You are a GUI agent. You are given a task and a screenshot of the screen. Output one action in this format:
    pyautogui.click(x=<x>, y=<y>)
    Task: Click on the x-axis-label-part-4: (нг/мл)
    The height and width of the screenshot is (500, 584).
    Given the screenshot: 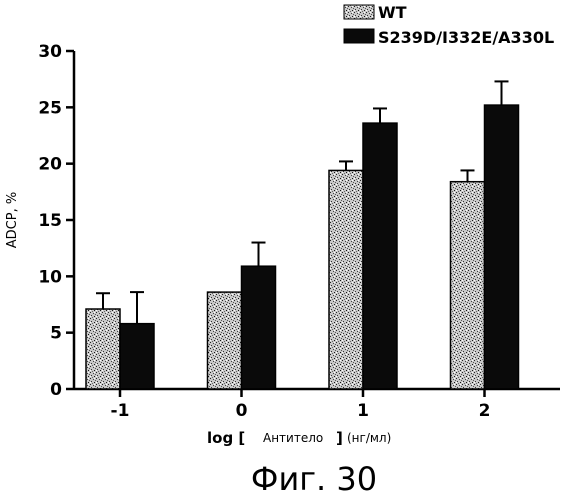 What is the action you would take?
    pyautogui.click(x=369, y=438)
    